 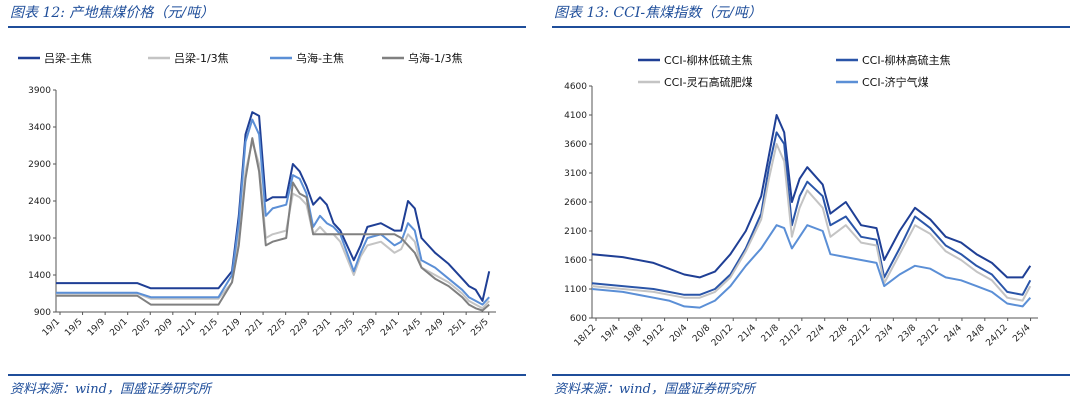 What do you see at coordinates (811, 27) in the screenshot?
I see `right-title-rule` at bounding box center [811, 27].